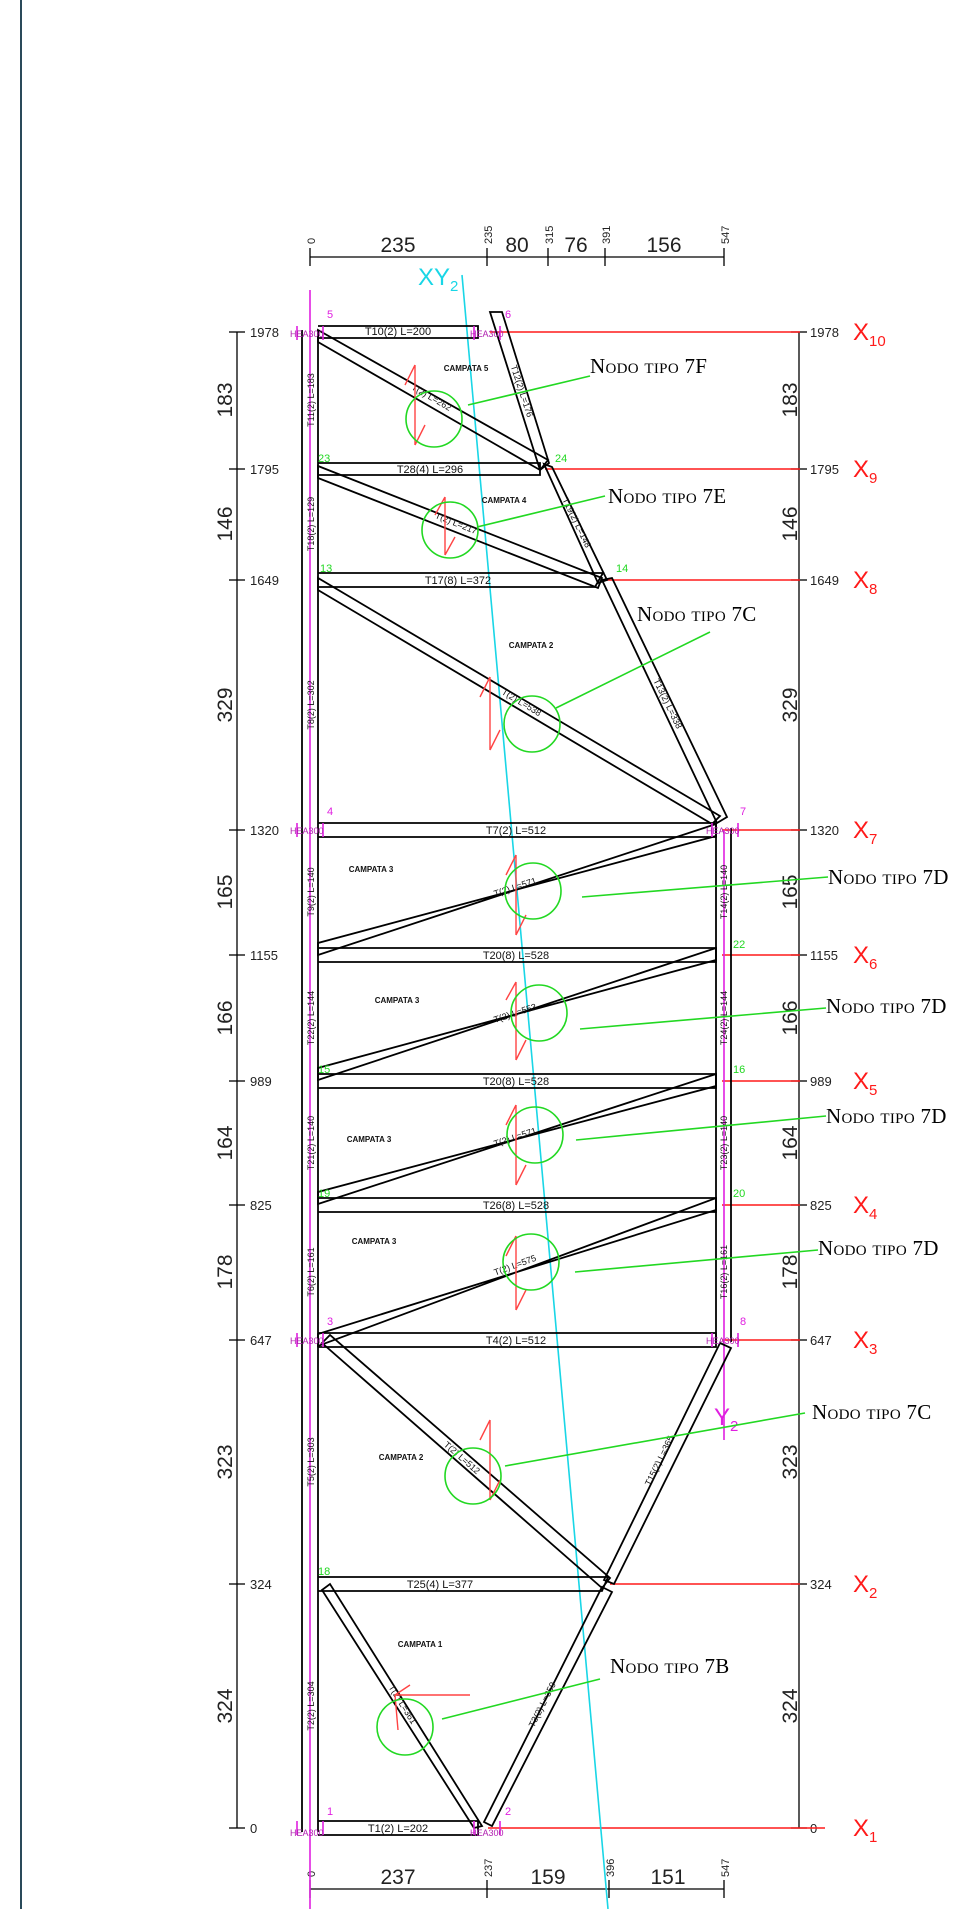 The image size is (975, 1909). I want to click on member-t7: T7(2) L=512, so click(516, 831).